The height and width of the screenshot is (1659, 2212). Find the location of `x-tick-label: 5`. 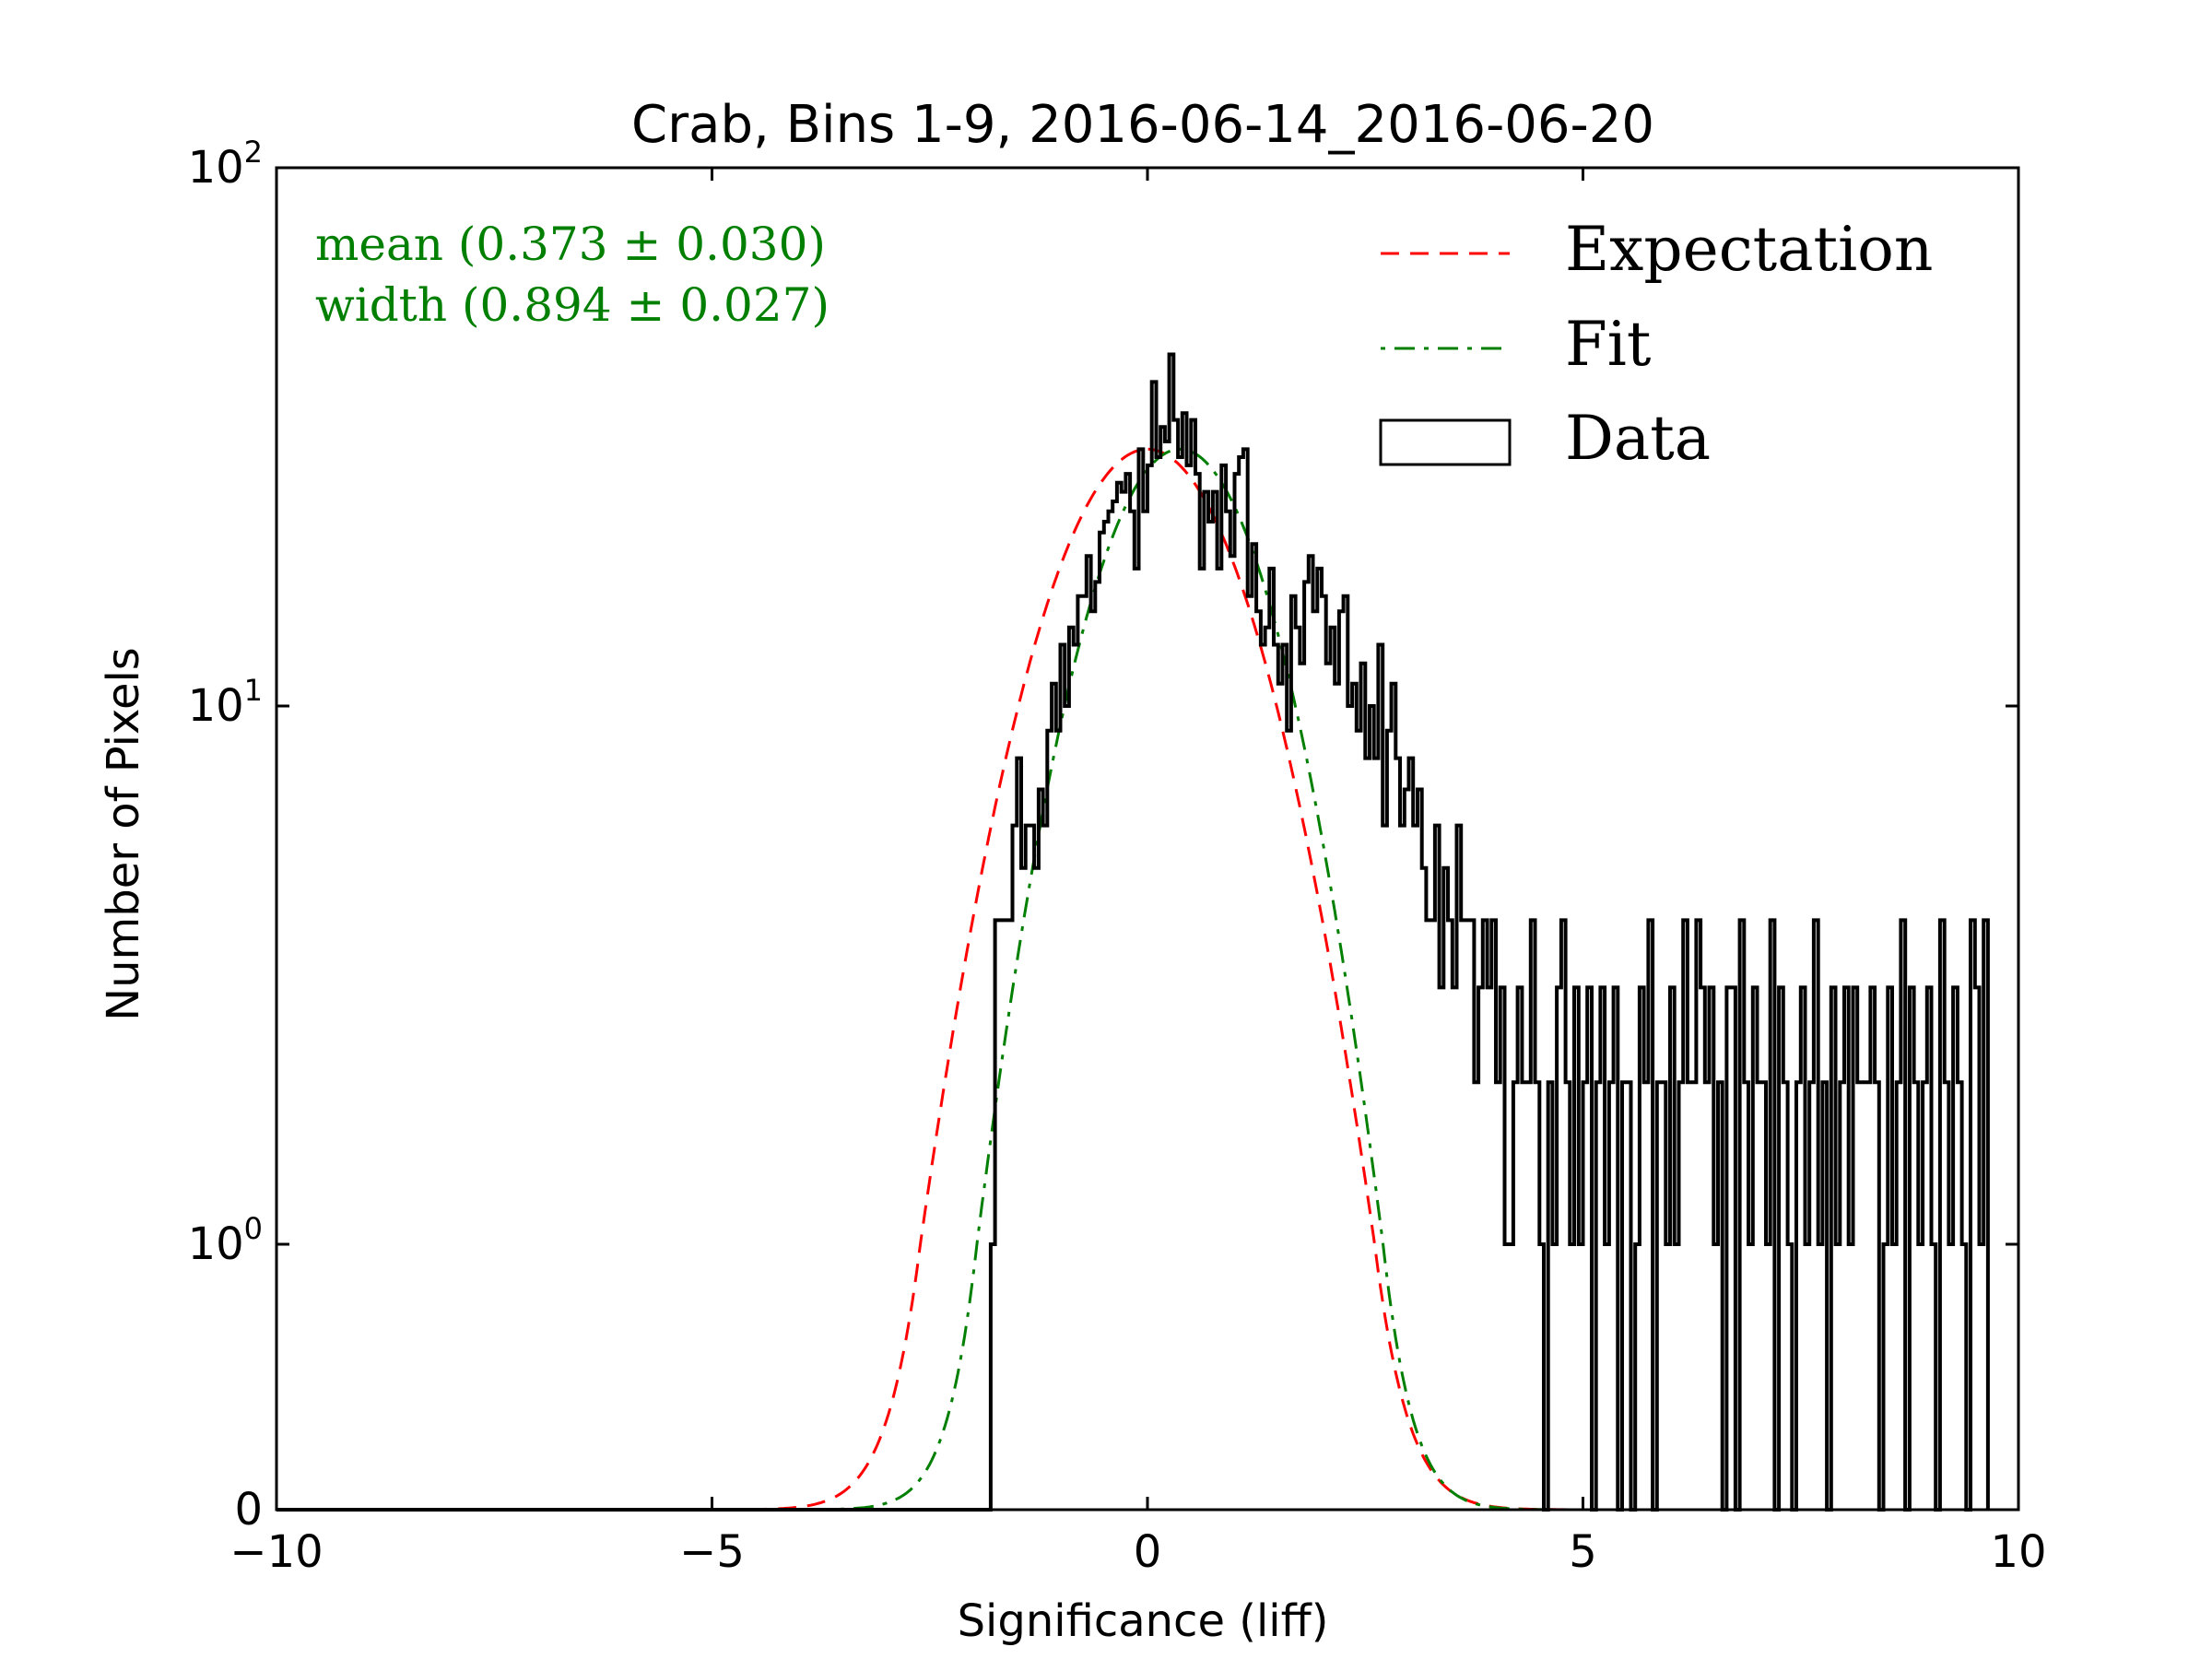

x-tick-label: 5 is located at coordinates (1583, 1552).